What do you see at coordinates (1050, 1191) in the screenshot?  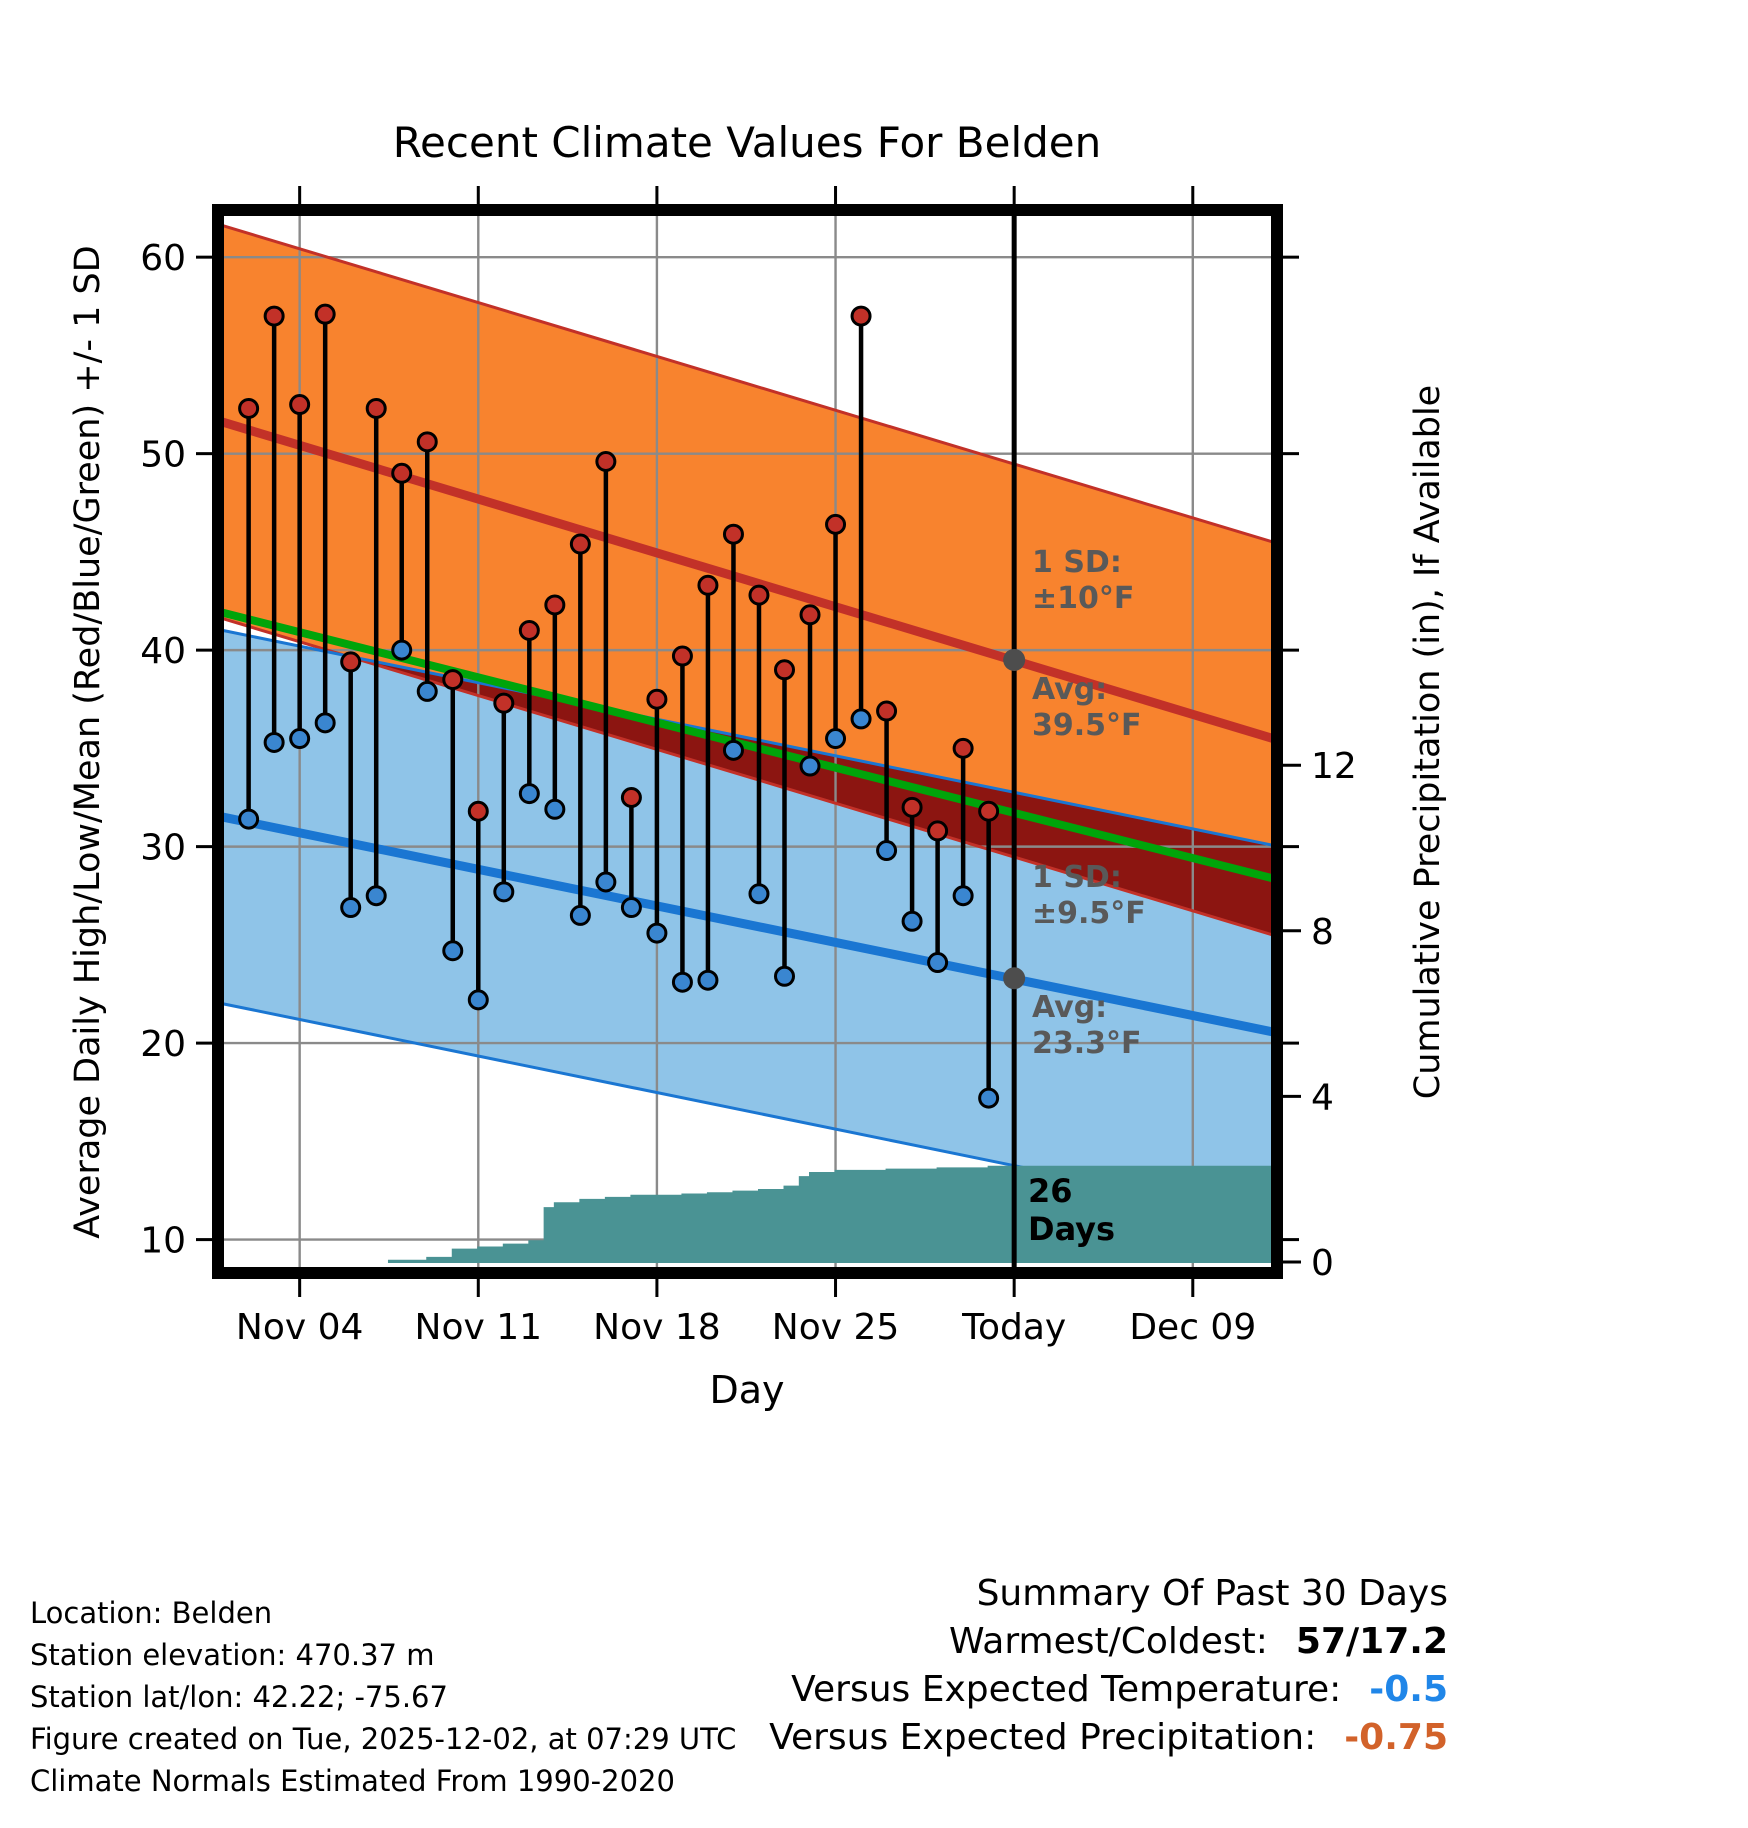 I see `annotation-days-count-line1: 26` at bounding box center [1050, 1191].